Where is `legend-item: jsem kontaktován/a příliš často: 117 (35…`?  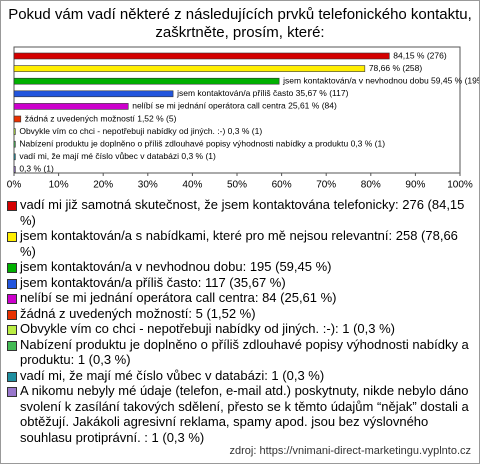
legend-item: jsem kontaktován/a příliš často: 117 (35… is located at coordinates (238, 283).